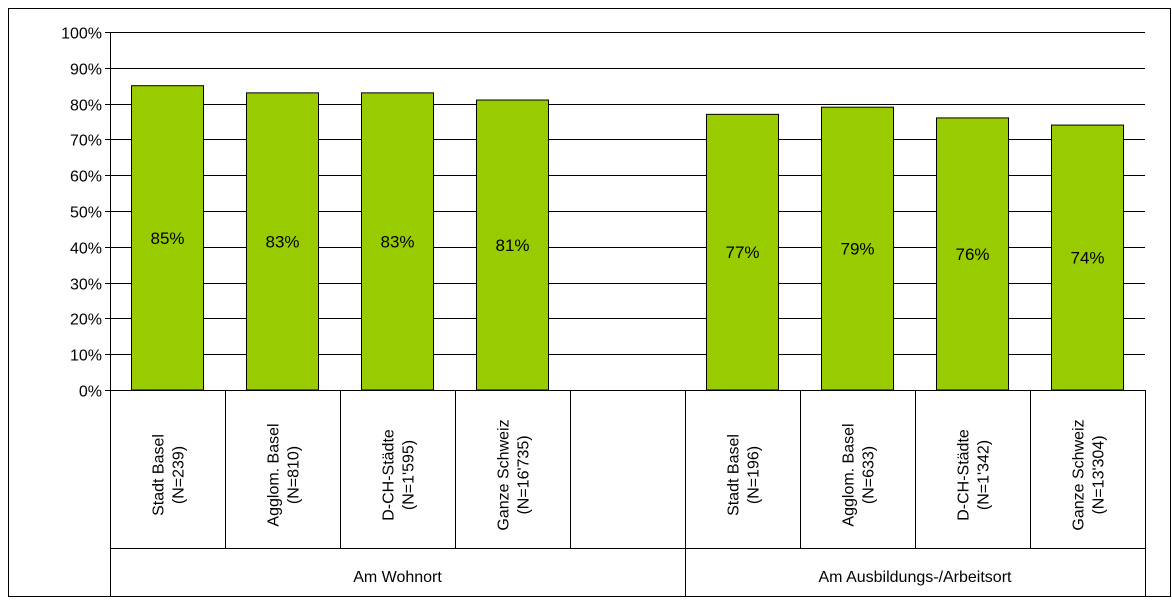  I want to click on bar-data-label: 81%, so click(512, 245).